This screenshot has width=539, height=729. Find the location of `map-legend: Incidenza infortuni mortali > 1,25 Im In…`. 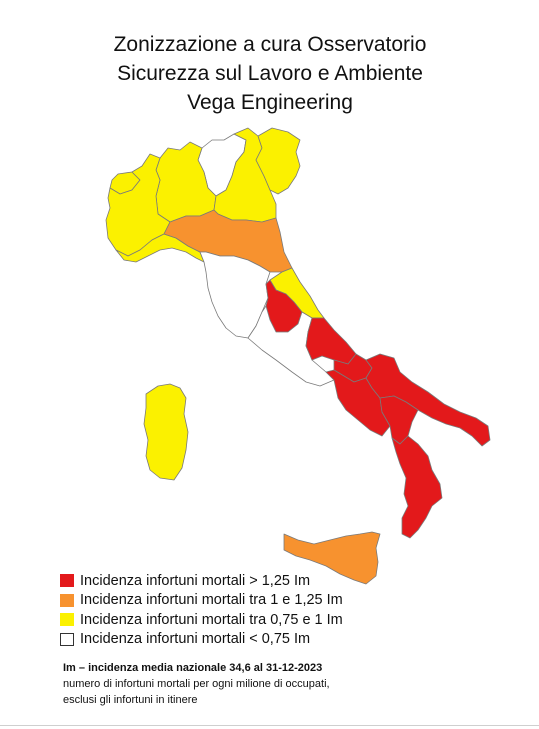

map-legend: Incidenza infortuni mortali > 1,25 Im In… is located at coordinates (201, 610).